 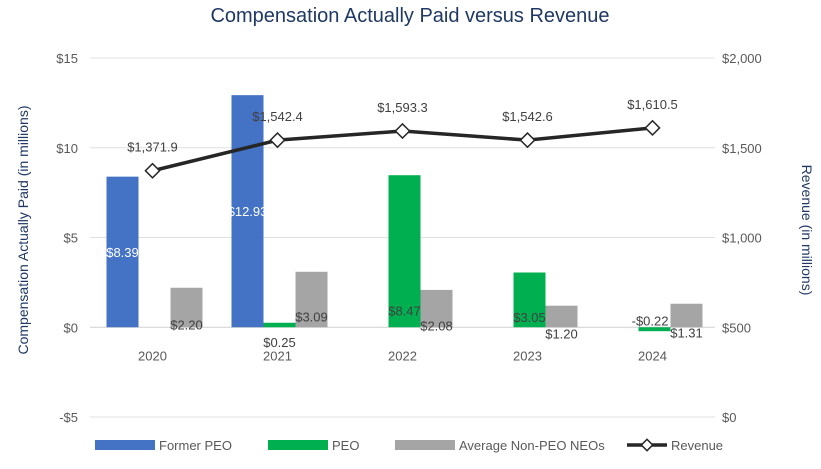 I want to click on data-label: -$0.22, so click(x=650, y=320).